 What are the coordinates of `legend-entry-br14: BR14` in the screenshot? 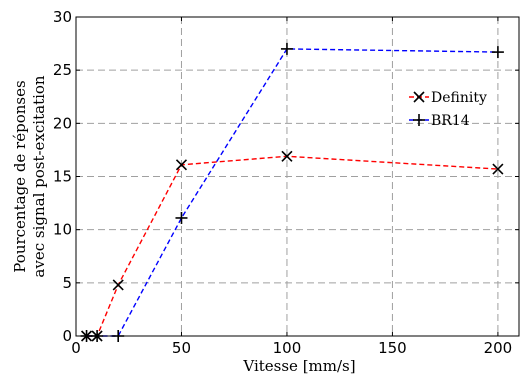 It's located at (439, 121).